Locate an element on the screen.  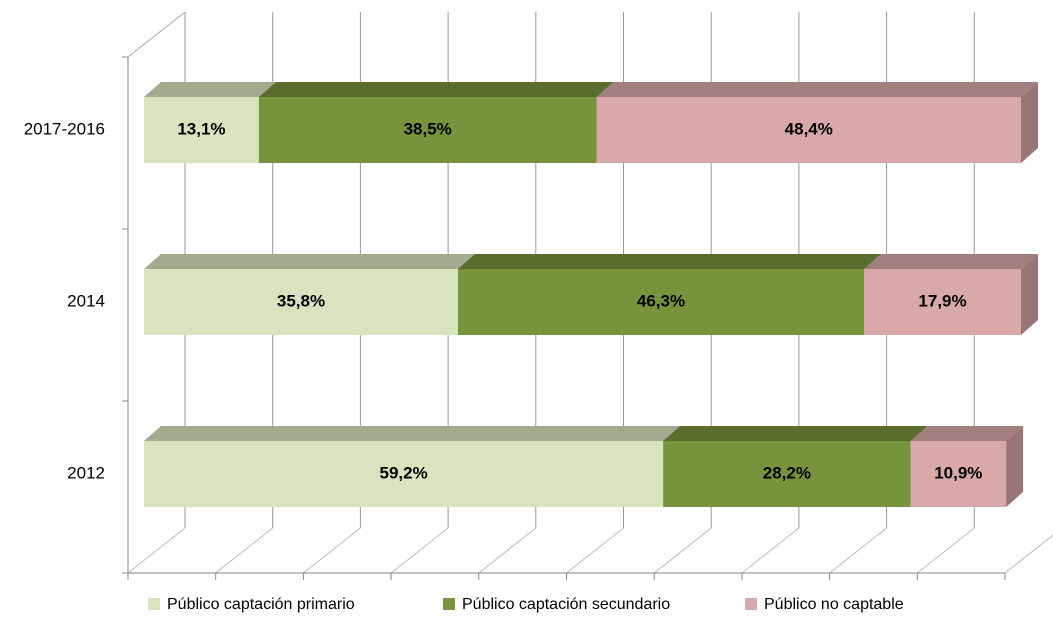
y-tick-label: 2014 is located at coordinates (86, 300).